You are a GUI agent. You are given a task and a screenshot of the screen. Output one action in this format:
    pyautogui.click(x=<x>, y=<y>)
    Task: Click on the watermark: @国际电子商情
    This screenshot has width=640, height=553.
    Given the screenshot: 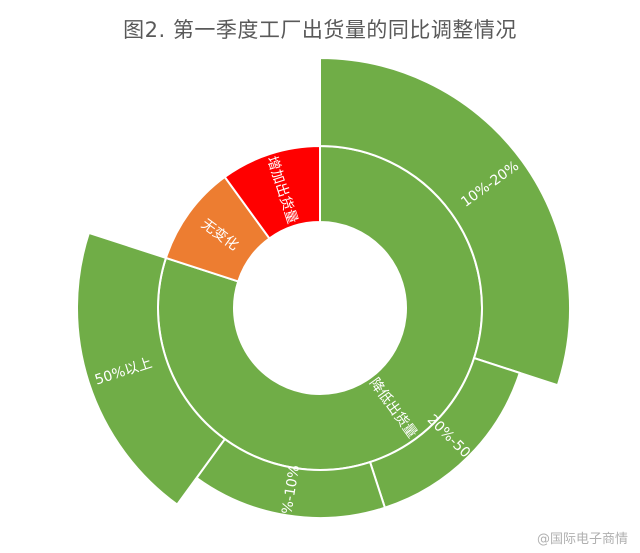 What is the action you would take?
    pyautogui.click(x=582, y=539)
    